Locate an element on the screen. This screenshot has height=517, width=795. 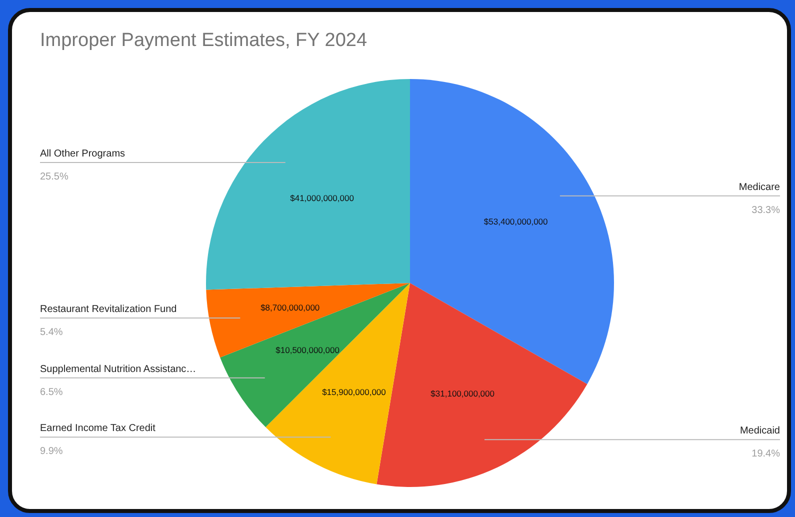
data-label: $15,900,000,000 is located at coordinates (354, 391).